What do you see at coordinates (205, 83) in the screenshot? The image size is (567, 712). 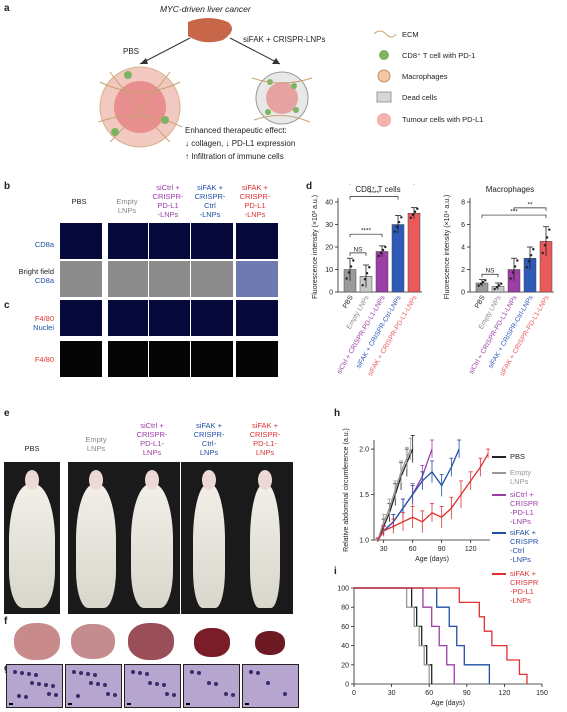 I see `schematic-drawing` at bounding box center [205, 83].